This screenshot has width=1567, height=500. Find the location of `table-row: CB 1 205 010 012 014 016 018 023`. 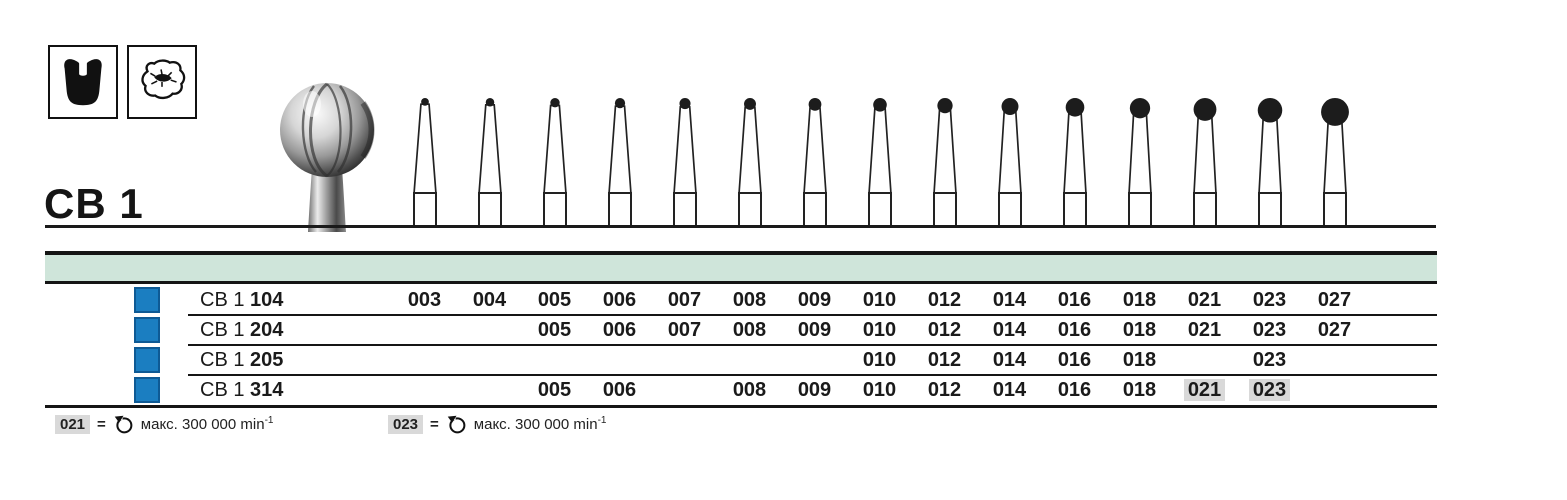

table-row: CB 1 205 010 012 014 016 018 023 is located at coordinates (741, 359).